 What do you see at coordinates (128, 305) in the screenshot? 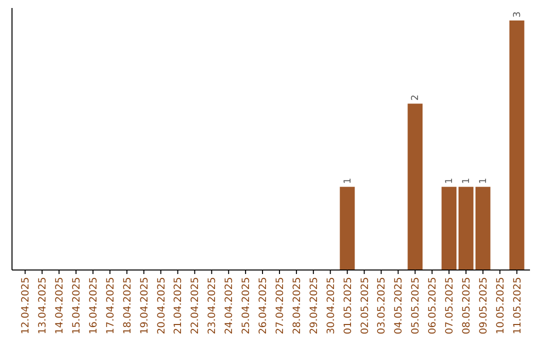
I see `x-tick-label: 18.04.2025` at bounding box center [128, 305].